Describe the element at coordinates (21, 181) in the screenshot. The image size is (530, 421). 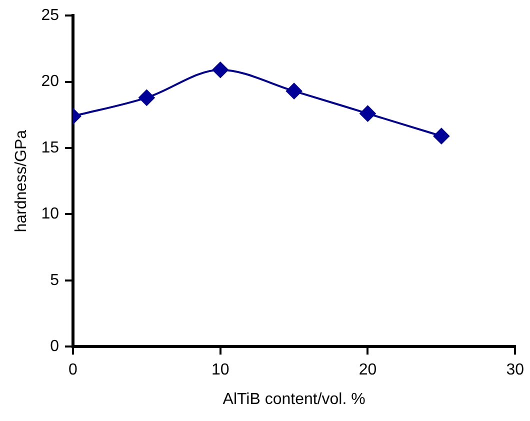
I see `y-axis-title: hardness/GPa` at that location.